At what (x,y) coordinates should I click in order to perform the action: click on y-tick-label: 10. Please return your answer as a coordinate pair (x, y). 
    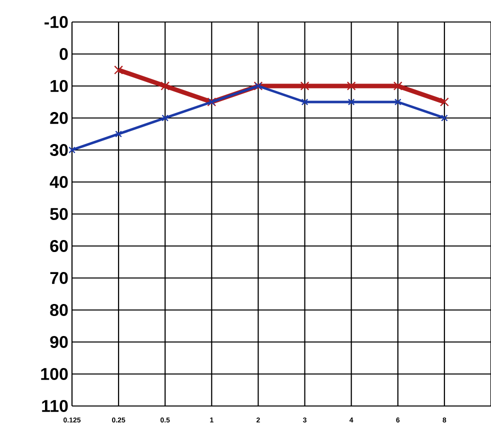
    Looking at the image, I should click on (59, 86).